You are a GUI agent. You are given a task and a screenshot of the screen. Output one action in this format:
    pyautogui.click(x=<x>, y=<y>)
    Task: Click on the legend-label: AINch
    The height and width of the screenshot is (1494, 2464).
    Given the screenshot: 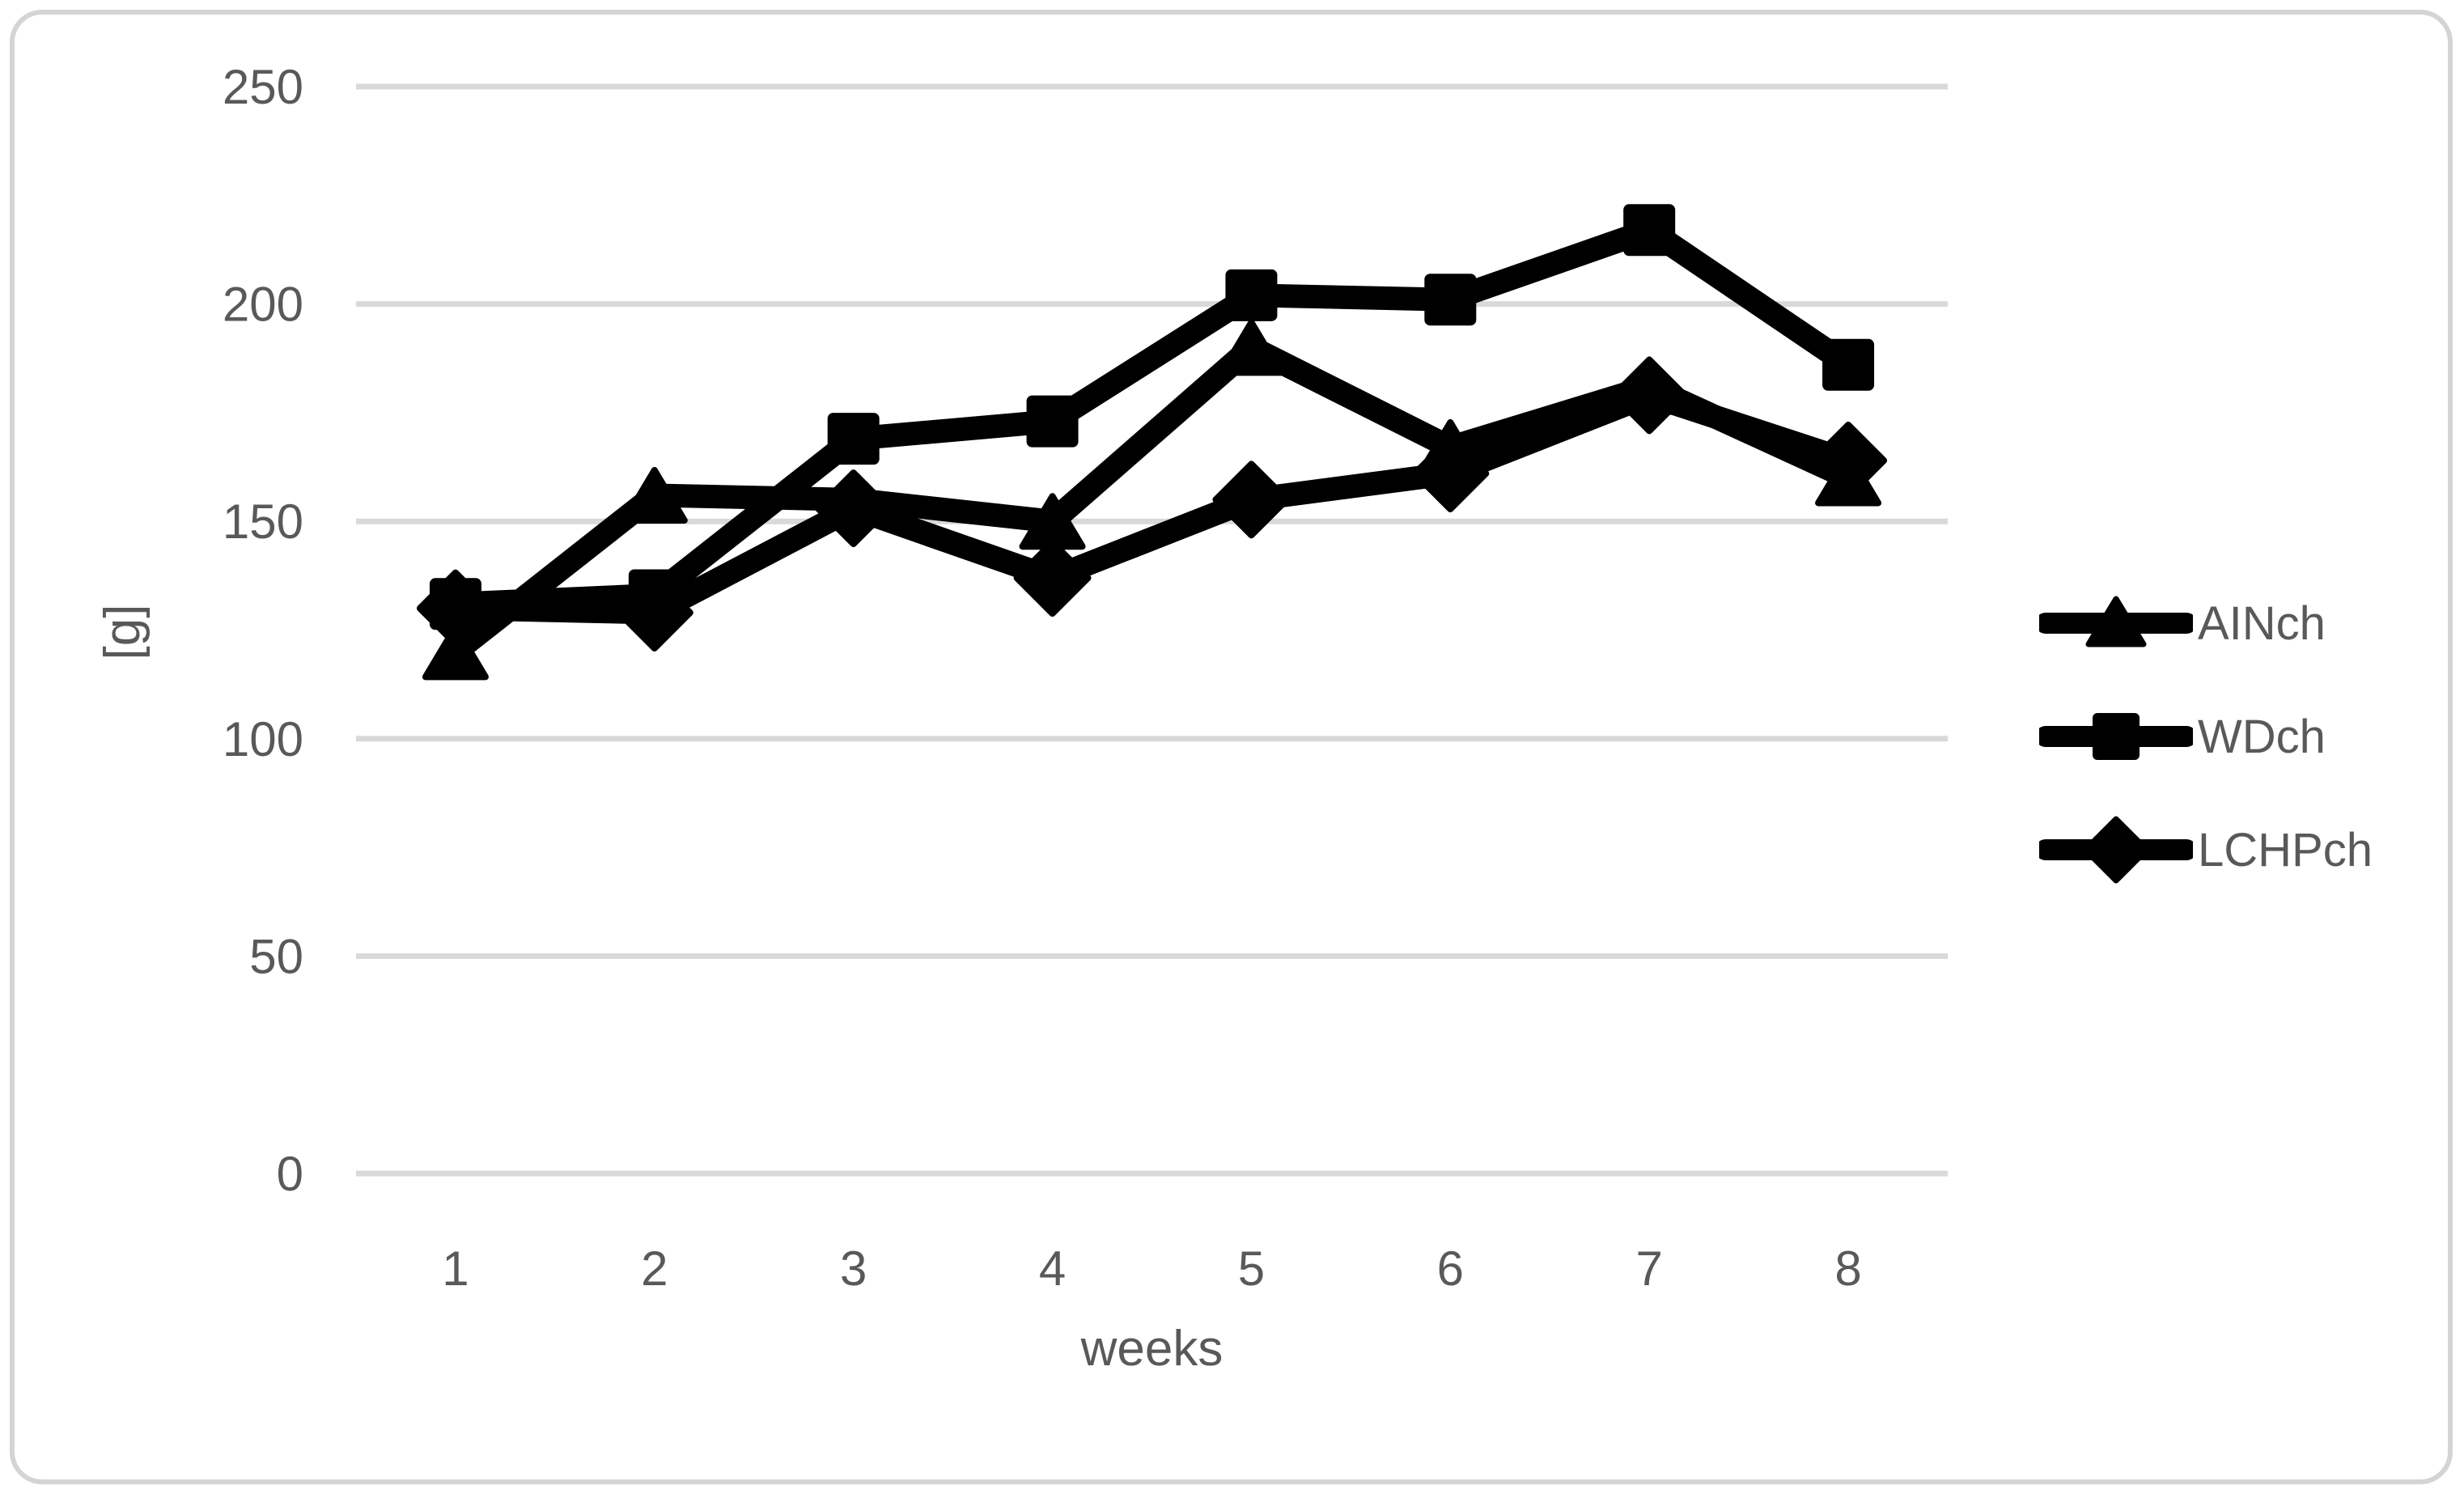 What is the action you would take?
    pyautogui.click(x=2262, y=623)
    